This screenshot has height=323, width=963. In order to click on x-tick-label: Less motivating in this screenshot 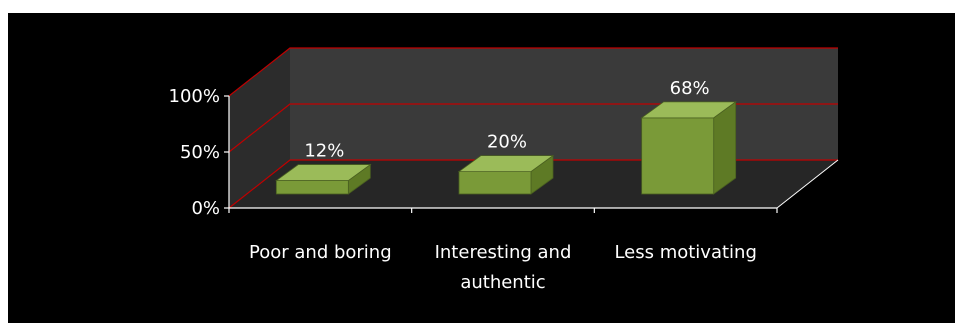, I will do `click(685, 252)`.